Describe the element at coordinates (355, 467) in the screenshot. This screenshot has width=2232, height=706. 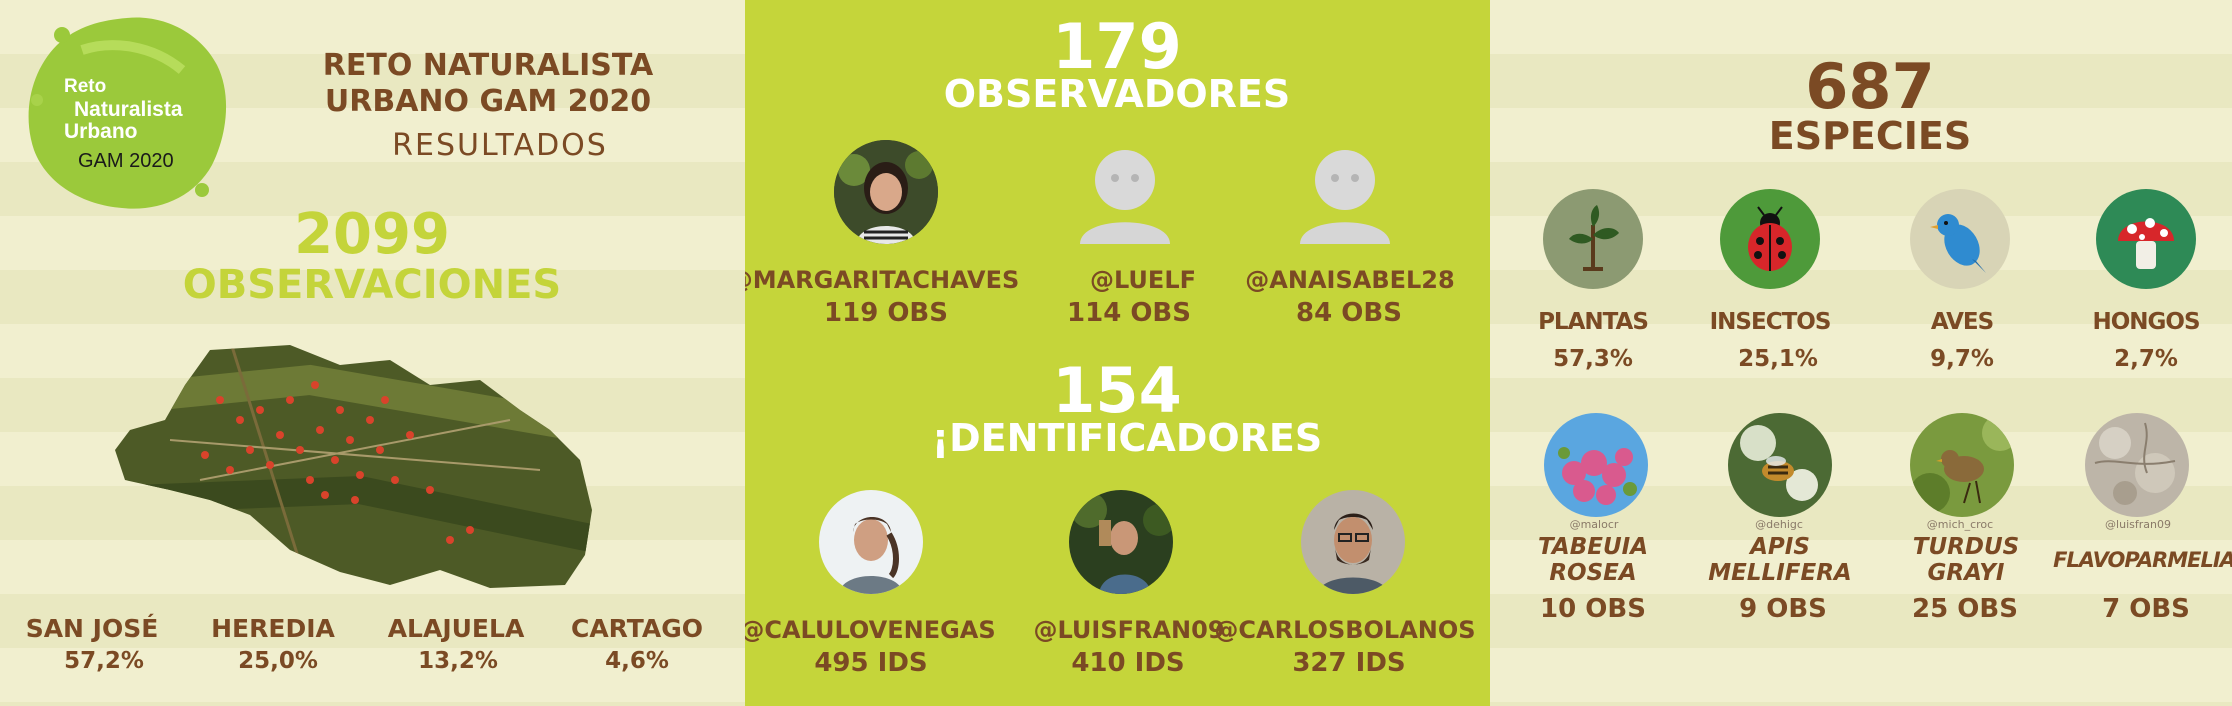
I see `region-map` at that location.